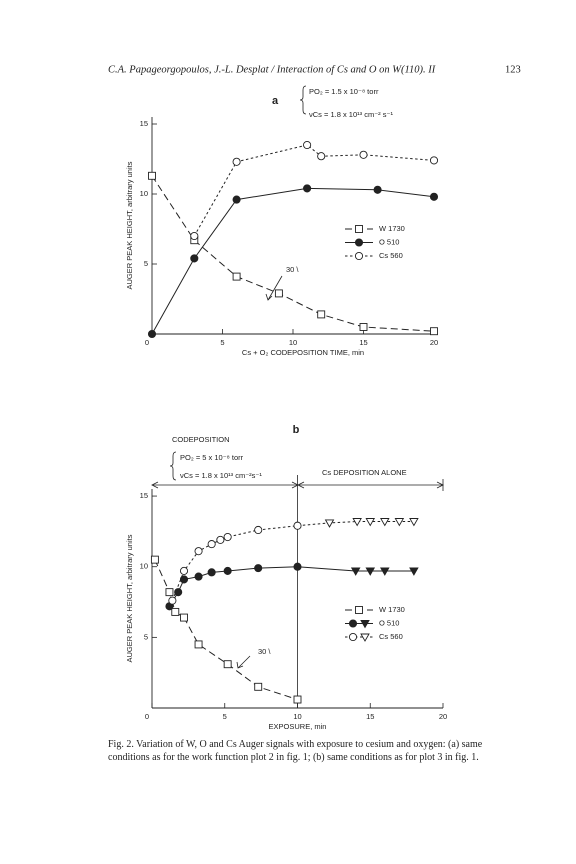 The image size is (576, 864). Describe the element at coordinates (344, 91) in the screenshot. I see `annotation: PO₂ = 1.5 x 10⁻⁸ torr` at that location.